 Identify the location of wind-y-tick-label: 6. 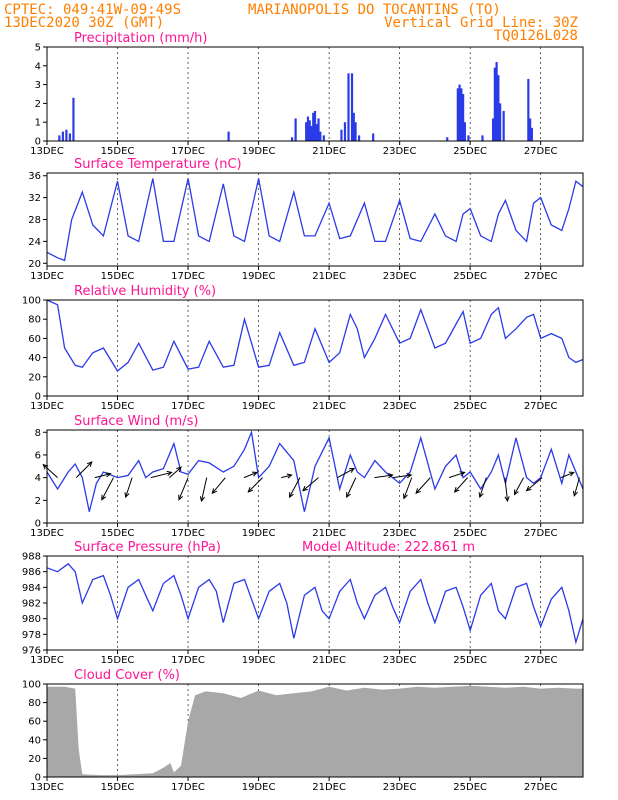
(38, 455).